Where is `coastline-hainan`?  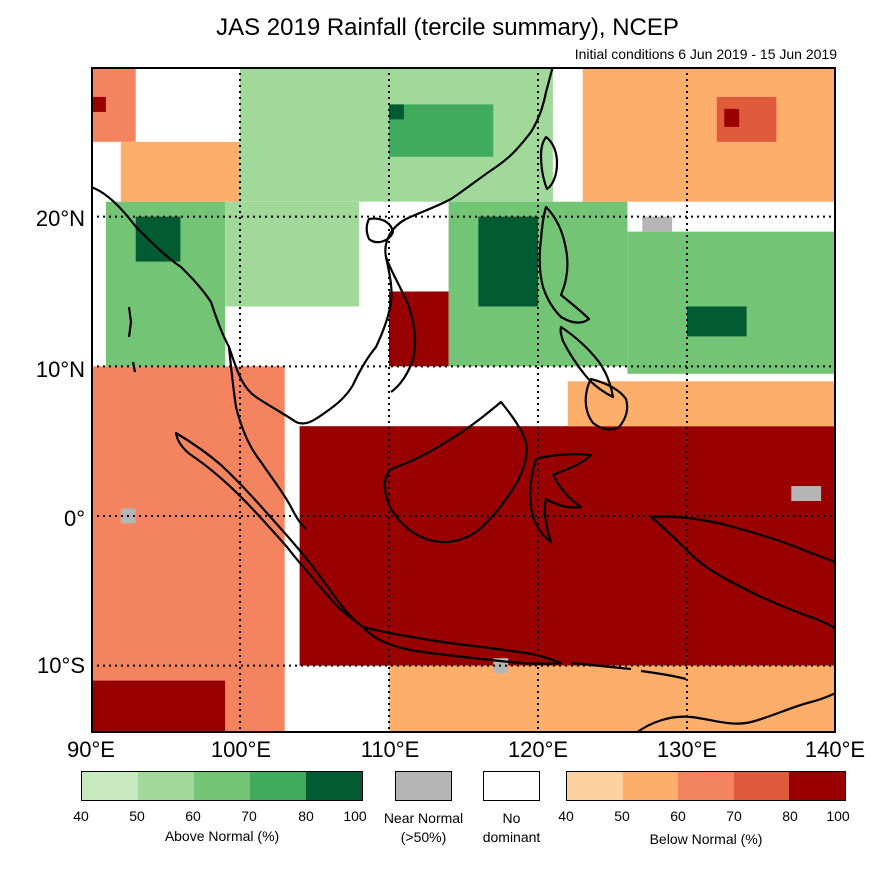 coastline-hainan is located at coordinates (380, 230).